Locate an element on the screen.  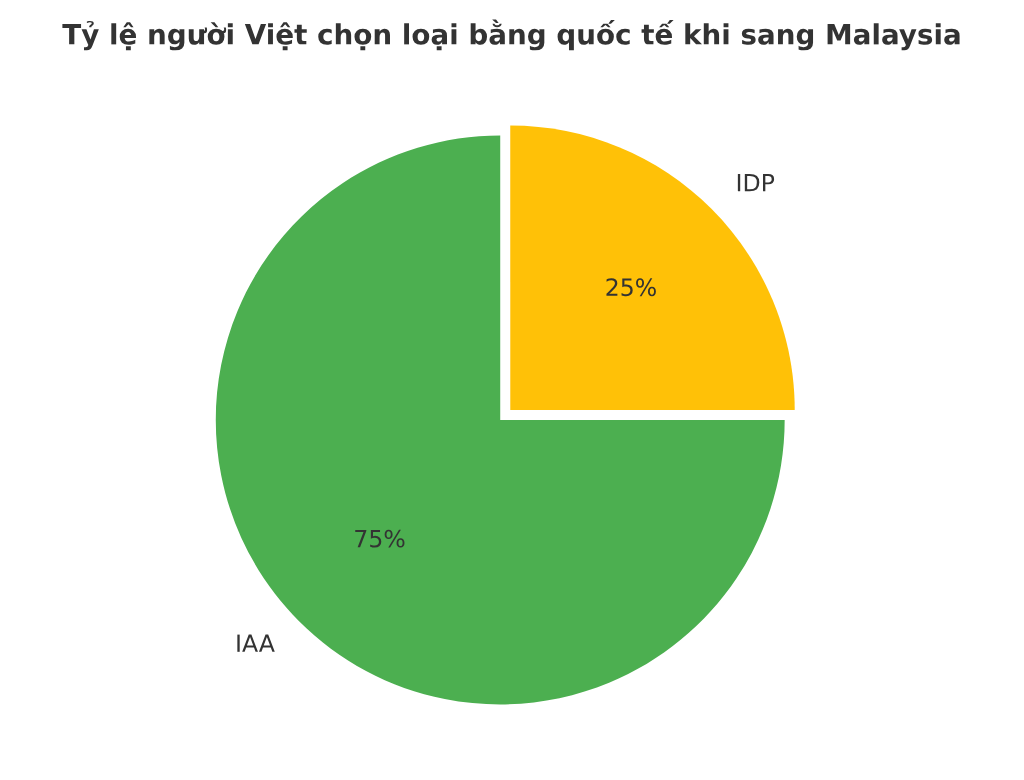
slice-label: IDP is located at coordinates (756, 183).